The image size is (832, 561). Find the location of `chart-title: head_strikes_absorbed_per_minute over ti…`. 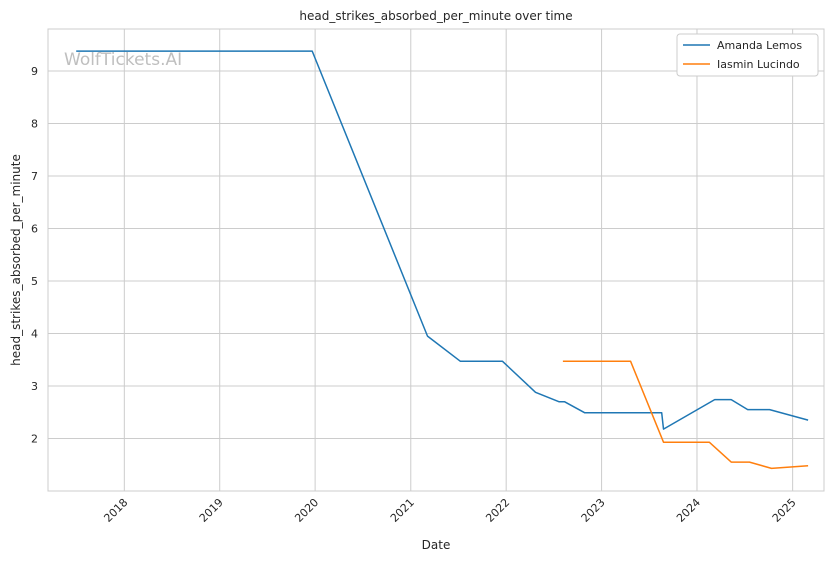

chart-title: head_strikes_absorbed_per_minute over ti… is located at coordinates (435, 16).